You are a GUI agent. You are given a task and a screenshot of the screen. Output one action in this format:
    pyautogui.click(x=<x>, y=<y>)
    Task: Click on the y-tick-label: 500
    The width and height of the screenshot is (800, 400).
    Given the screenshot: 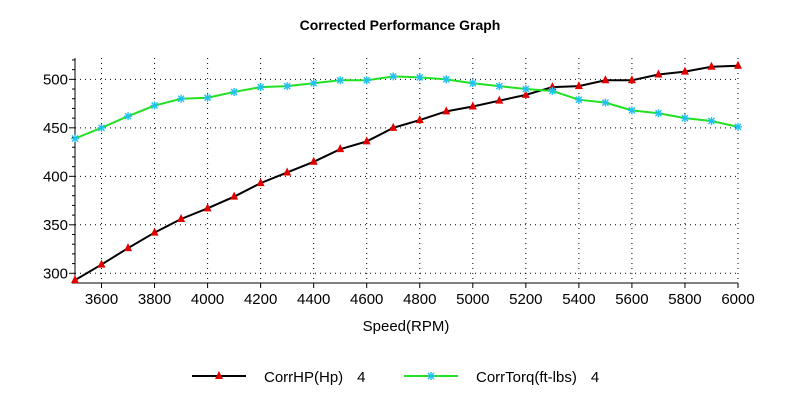 What is the action you would take?
    pyautogui.click(x=55, y=79)
    